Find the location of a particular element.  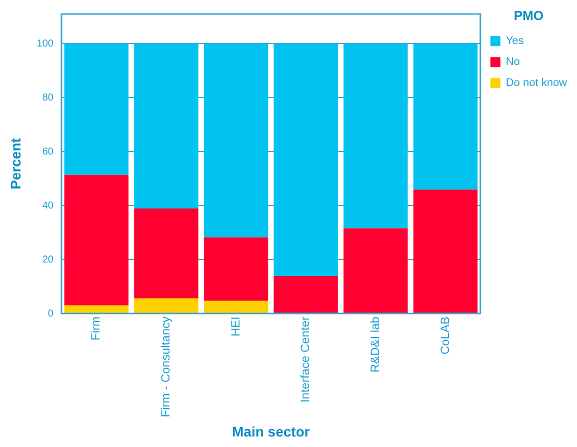

y-tick-label: 100 is located at coordinates (45, 44).